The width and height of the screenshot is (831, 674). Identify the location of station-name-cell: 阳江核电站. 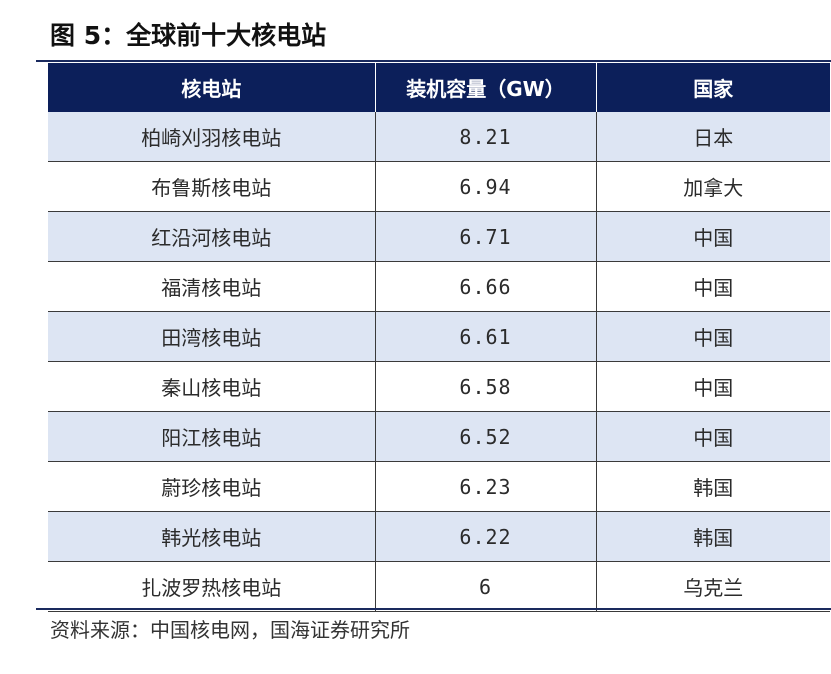
(212, 436).